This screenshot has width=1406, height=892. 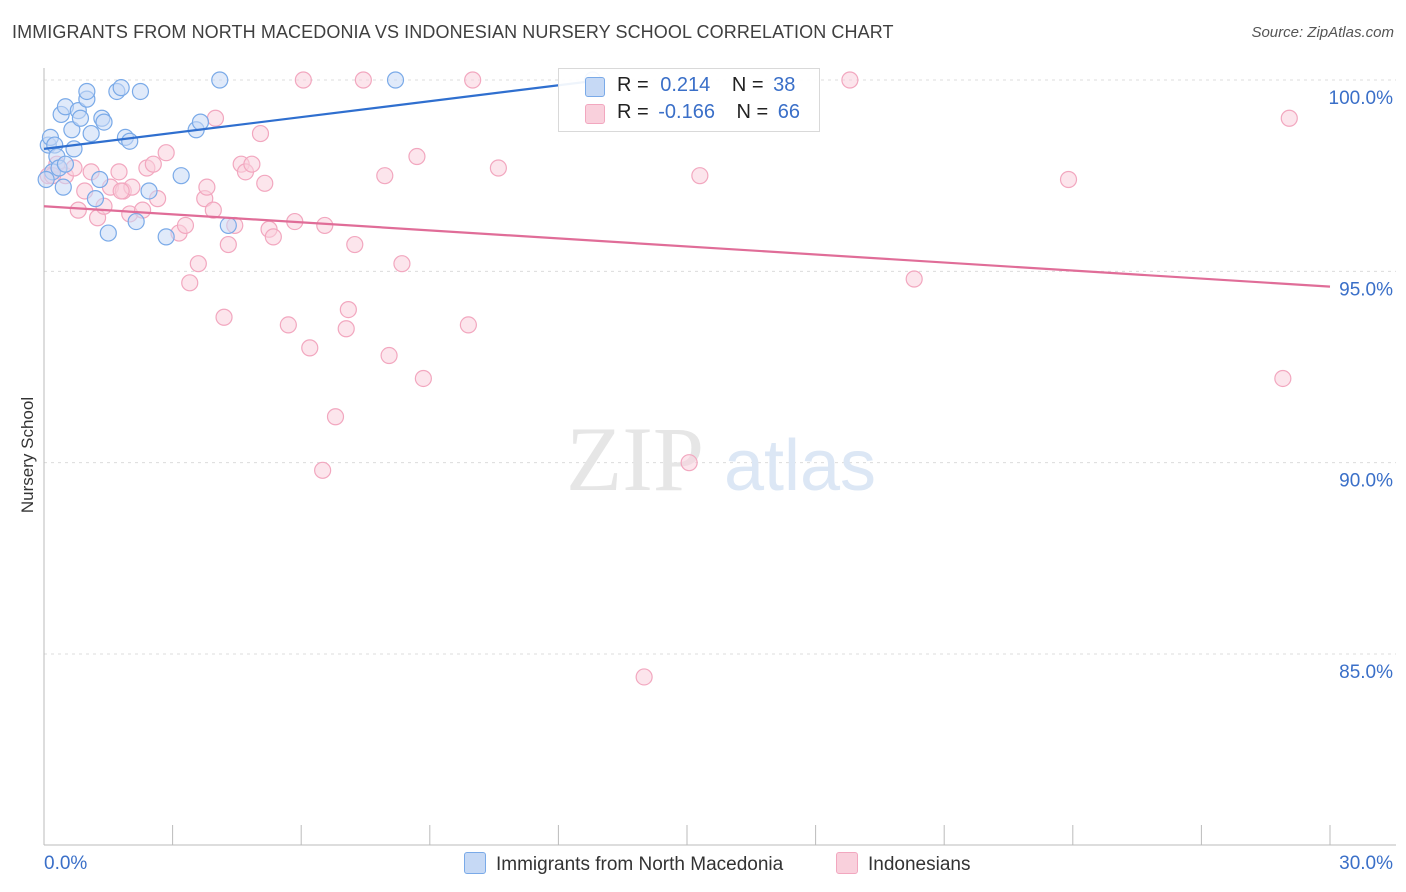 I want to click on legend-r-value-2: -0.166, so click(x=686, y=112).